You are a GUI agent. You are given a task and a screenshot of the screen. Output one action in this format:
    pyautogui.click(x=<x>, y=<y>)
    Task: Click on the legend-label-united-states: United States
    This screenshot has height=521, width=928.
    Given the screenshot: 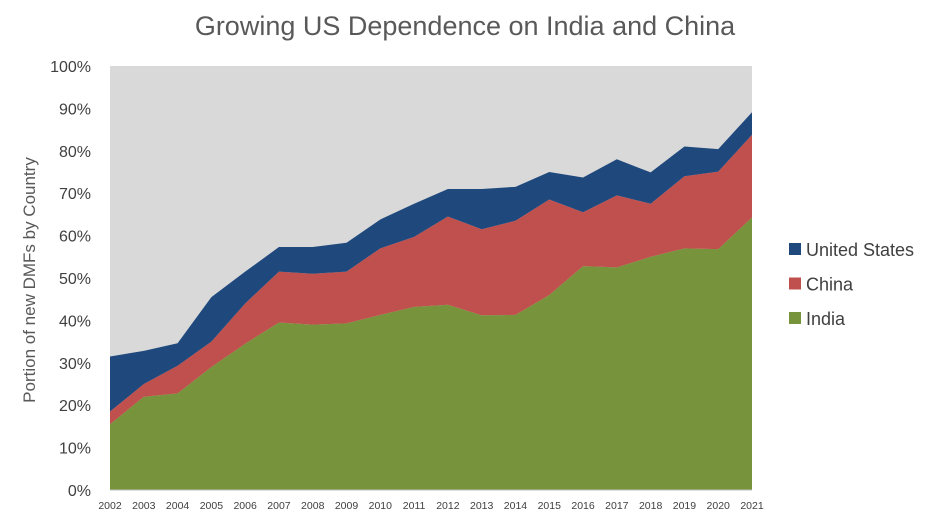 What is the action you would take?
    pyautogui.click(x=860, y=250)
    